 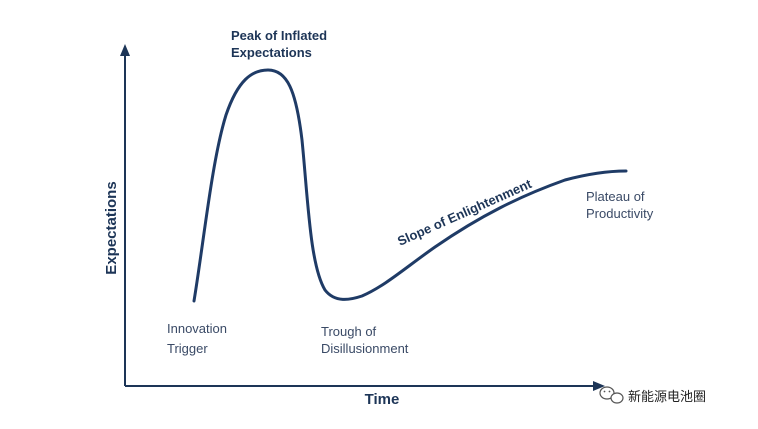 I want to click on plateau-label-line-1: Plateau of, so click(x=615, y=196).